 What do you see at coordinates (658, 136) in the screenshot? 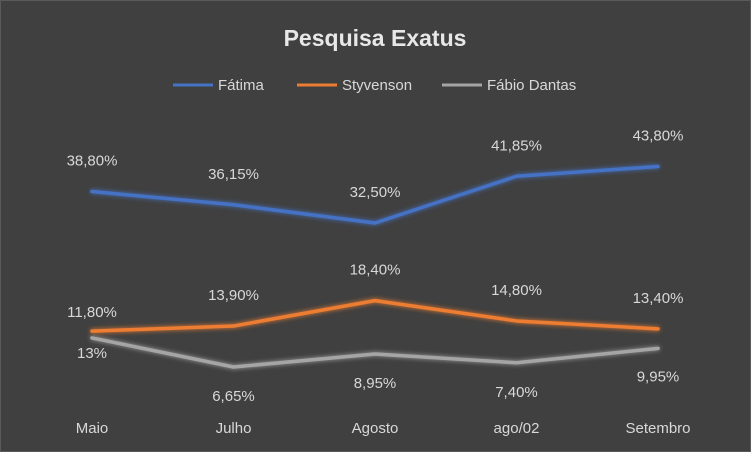
I see `data-label-0-4: 43,80%` at bounding box center [658, 136].